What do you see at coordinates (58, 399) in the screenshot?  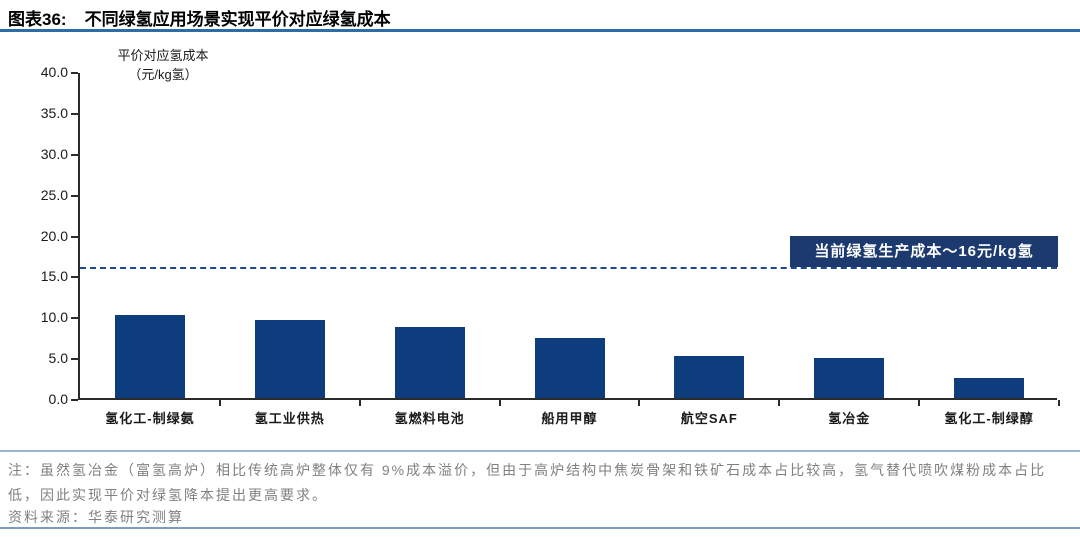 I see `y-axis-tick-label: 0.0` at bounding box center [58, 399].